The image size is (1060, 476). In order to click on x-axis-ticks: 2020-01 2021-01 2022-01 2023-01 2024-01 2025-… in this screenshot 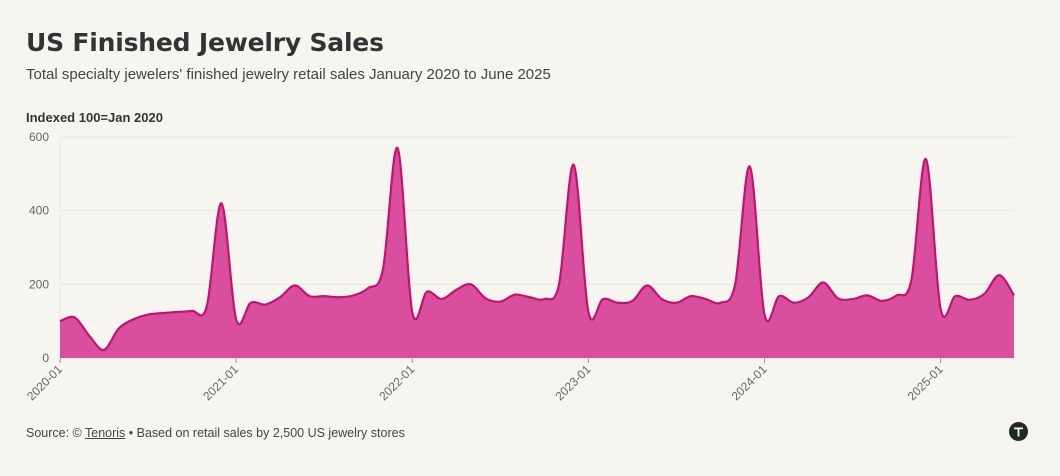, I will do `click(485, 380)`.